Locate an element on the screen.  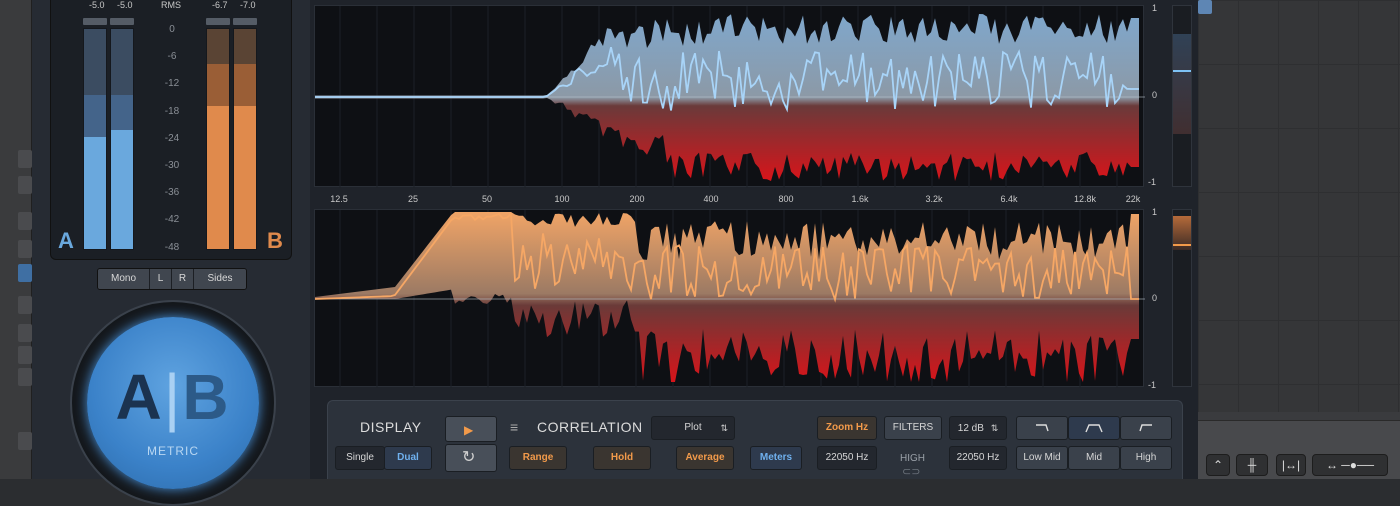
highpass-button is located at coordinates (1042, 428).